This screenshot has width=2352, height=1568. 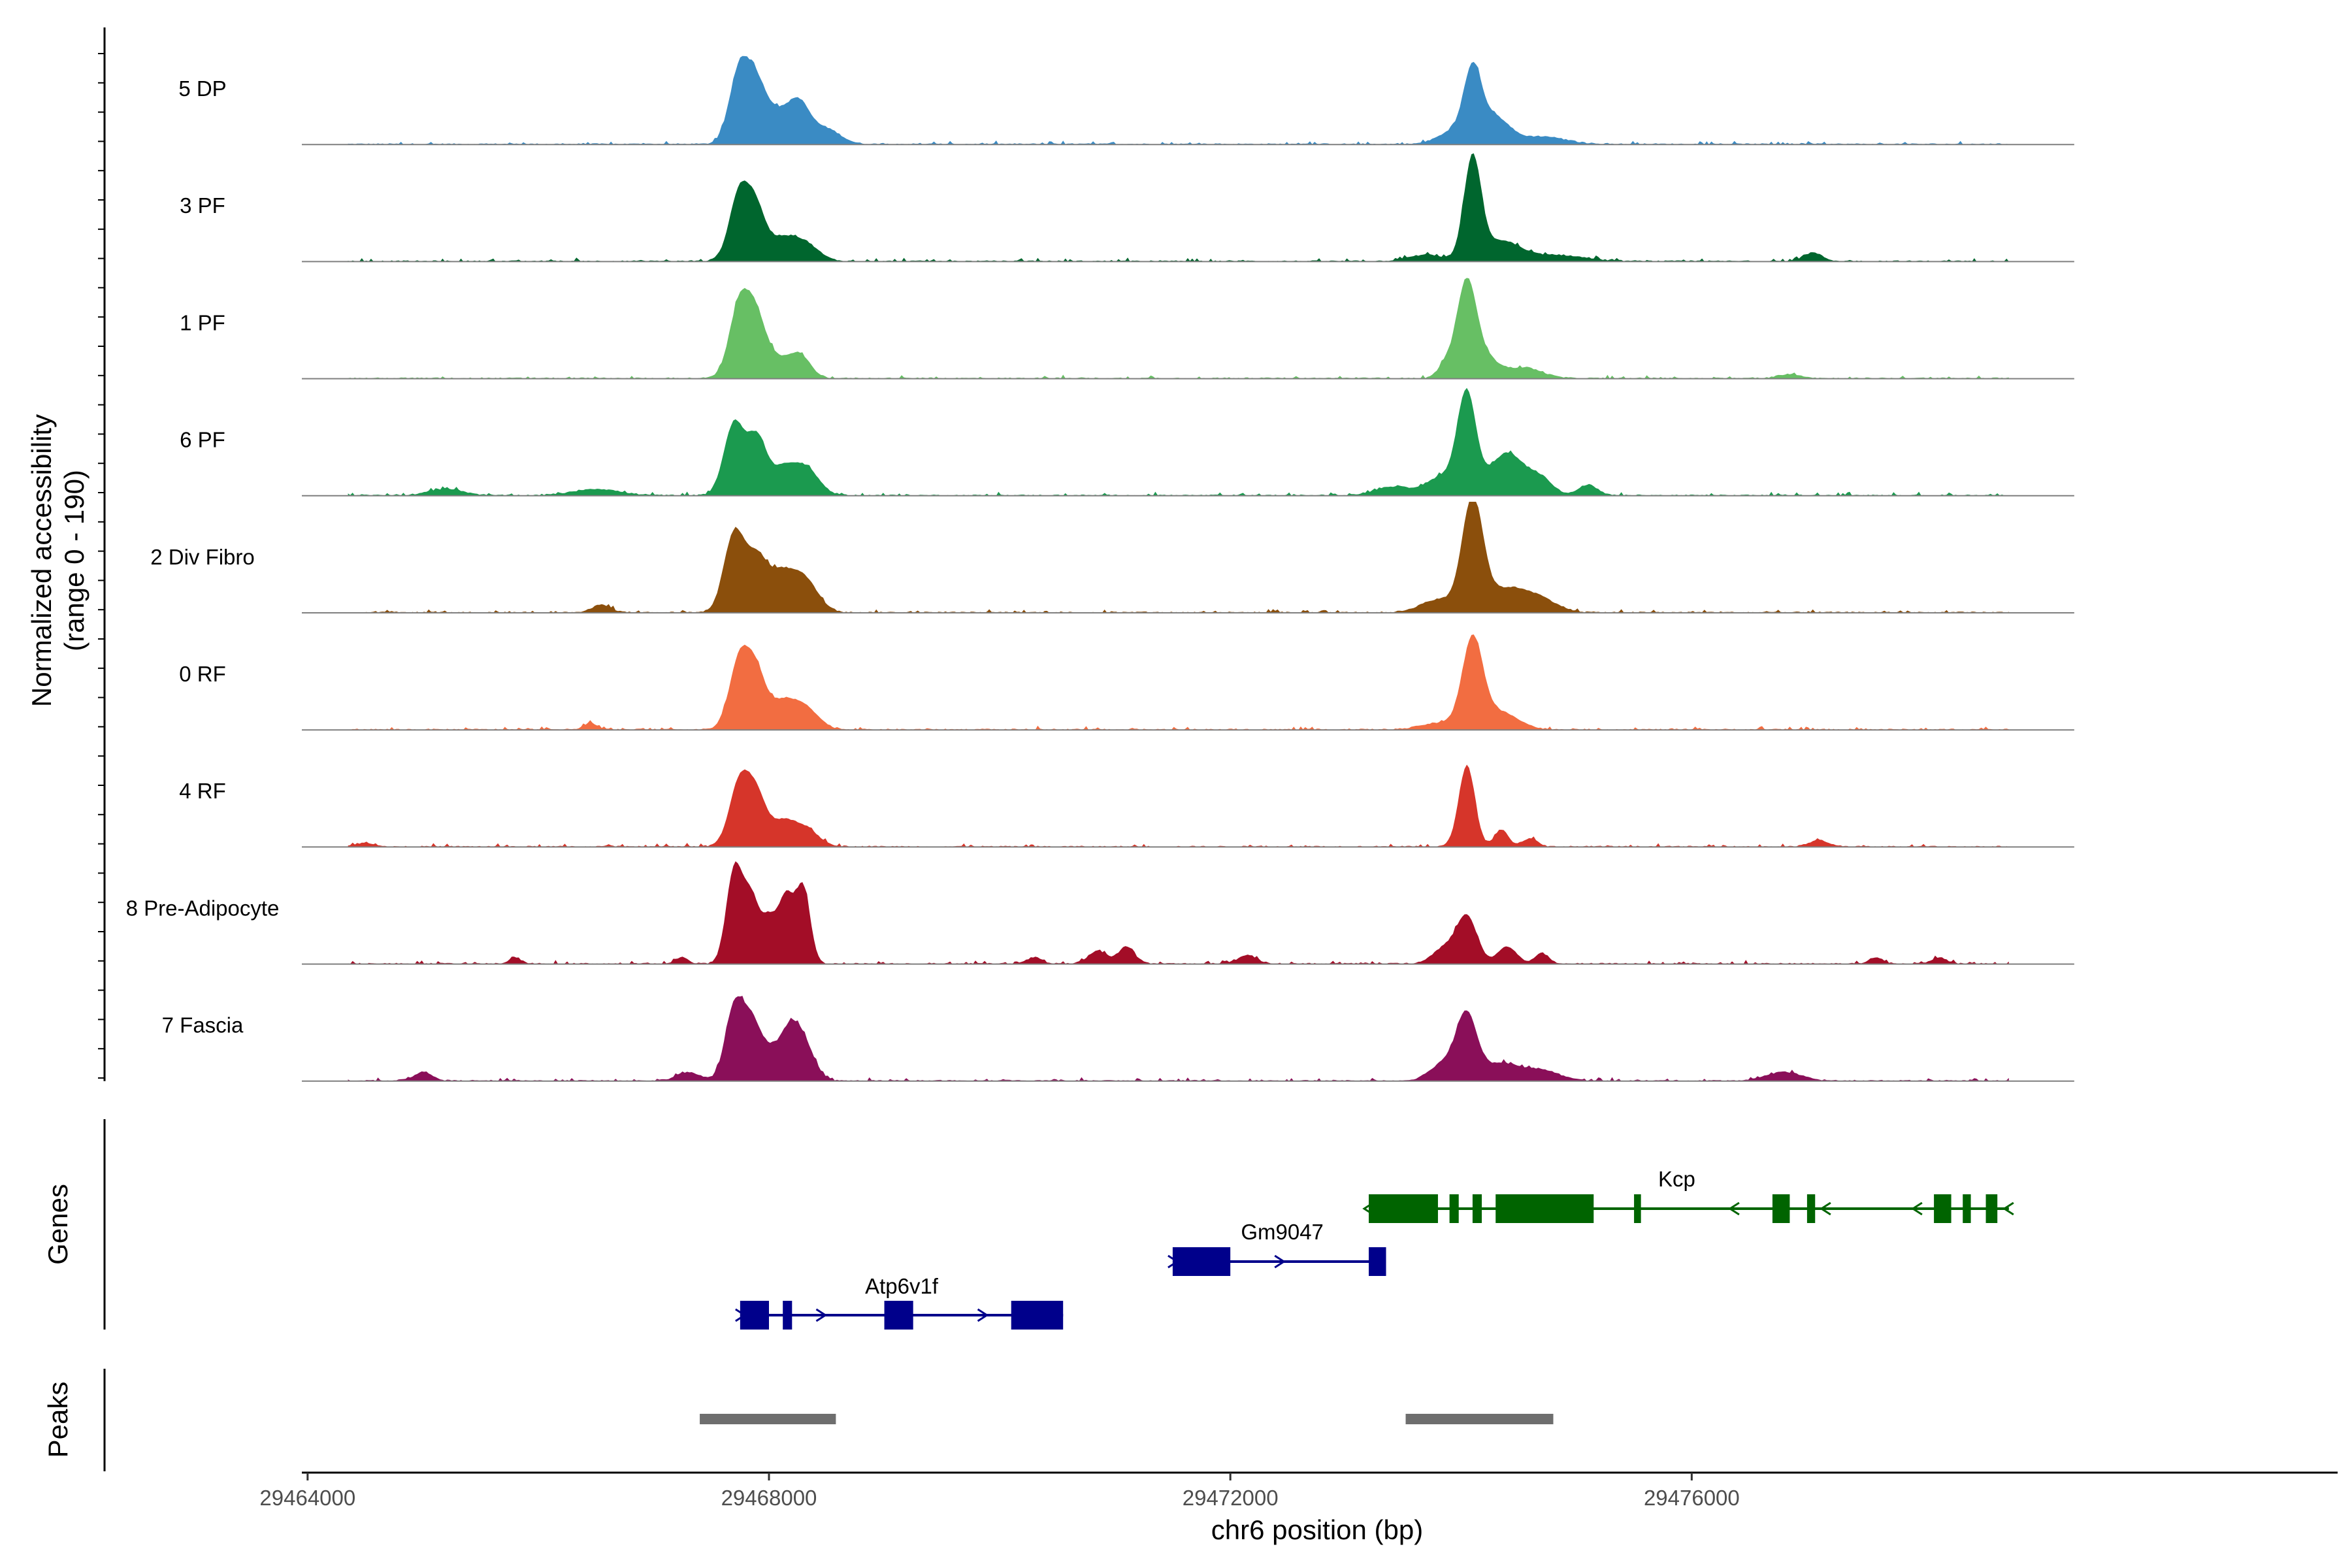 What do you see at coordinates (202, 674) in the screenshot?
I see `track-label: 0 RF` at bounding box center [202, 674].